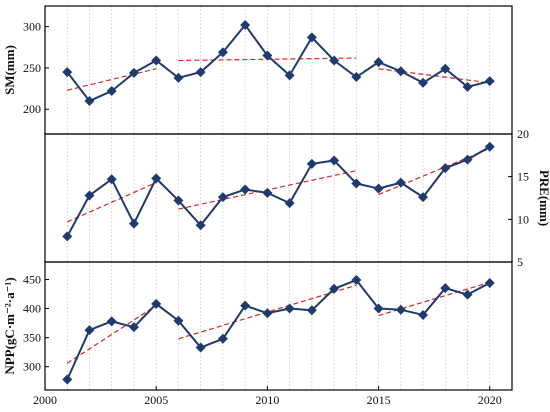 The width and height of the screenshot is (550, 412). Describe the element at coordinates (32, 338) in the screenshot. I see `y-tick-label: 350` at that location.